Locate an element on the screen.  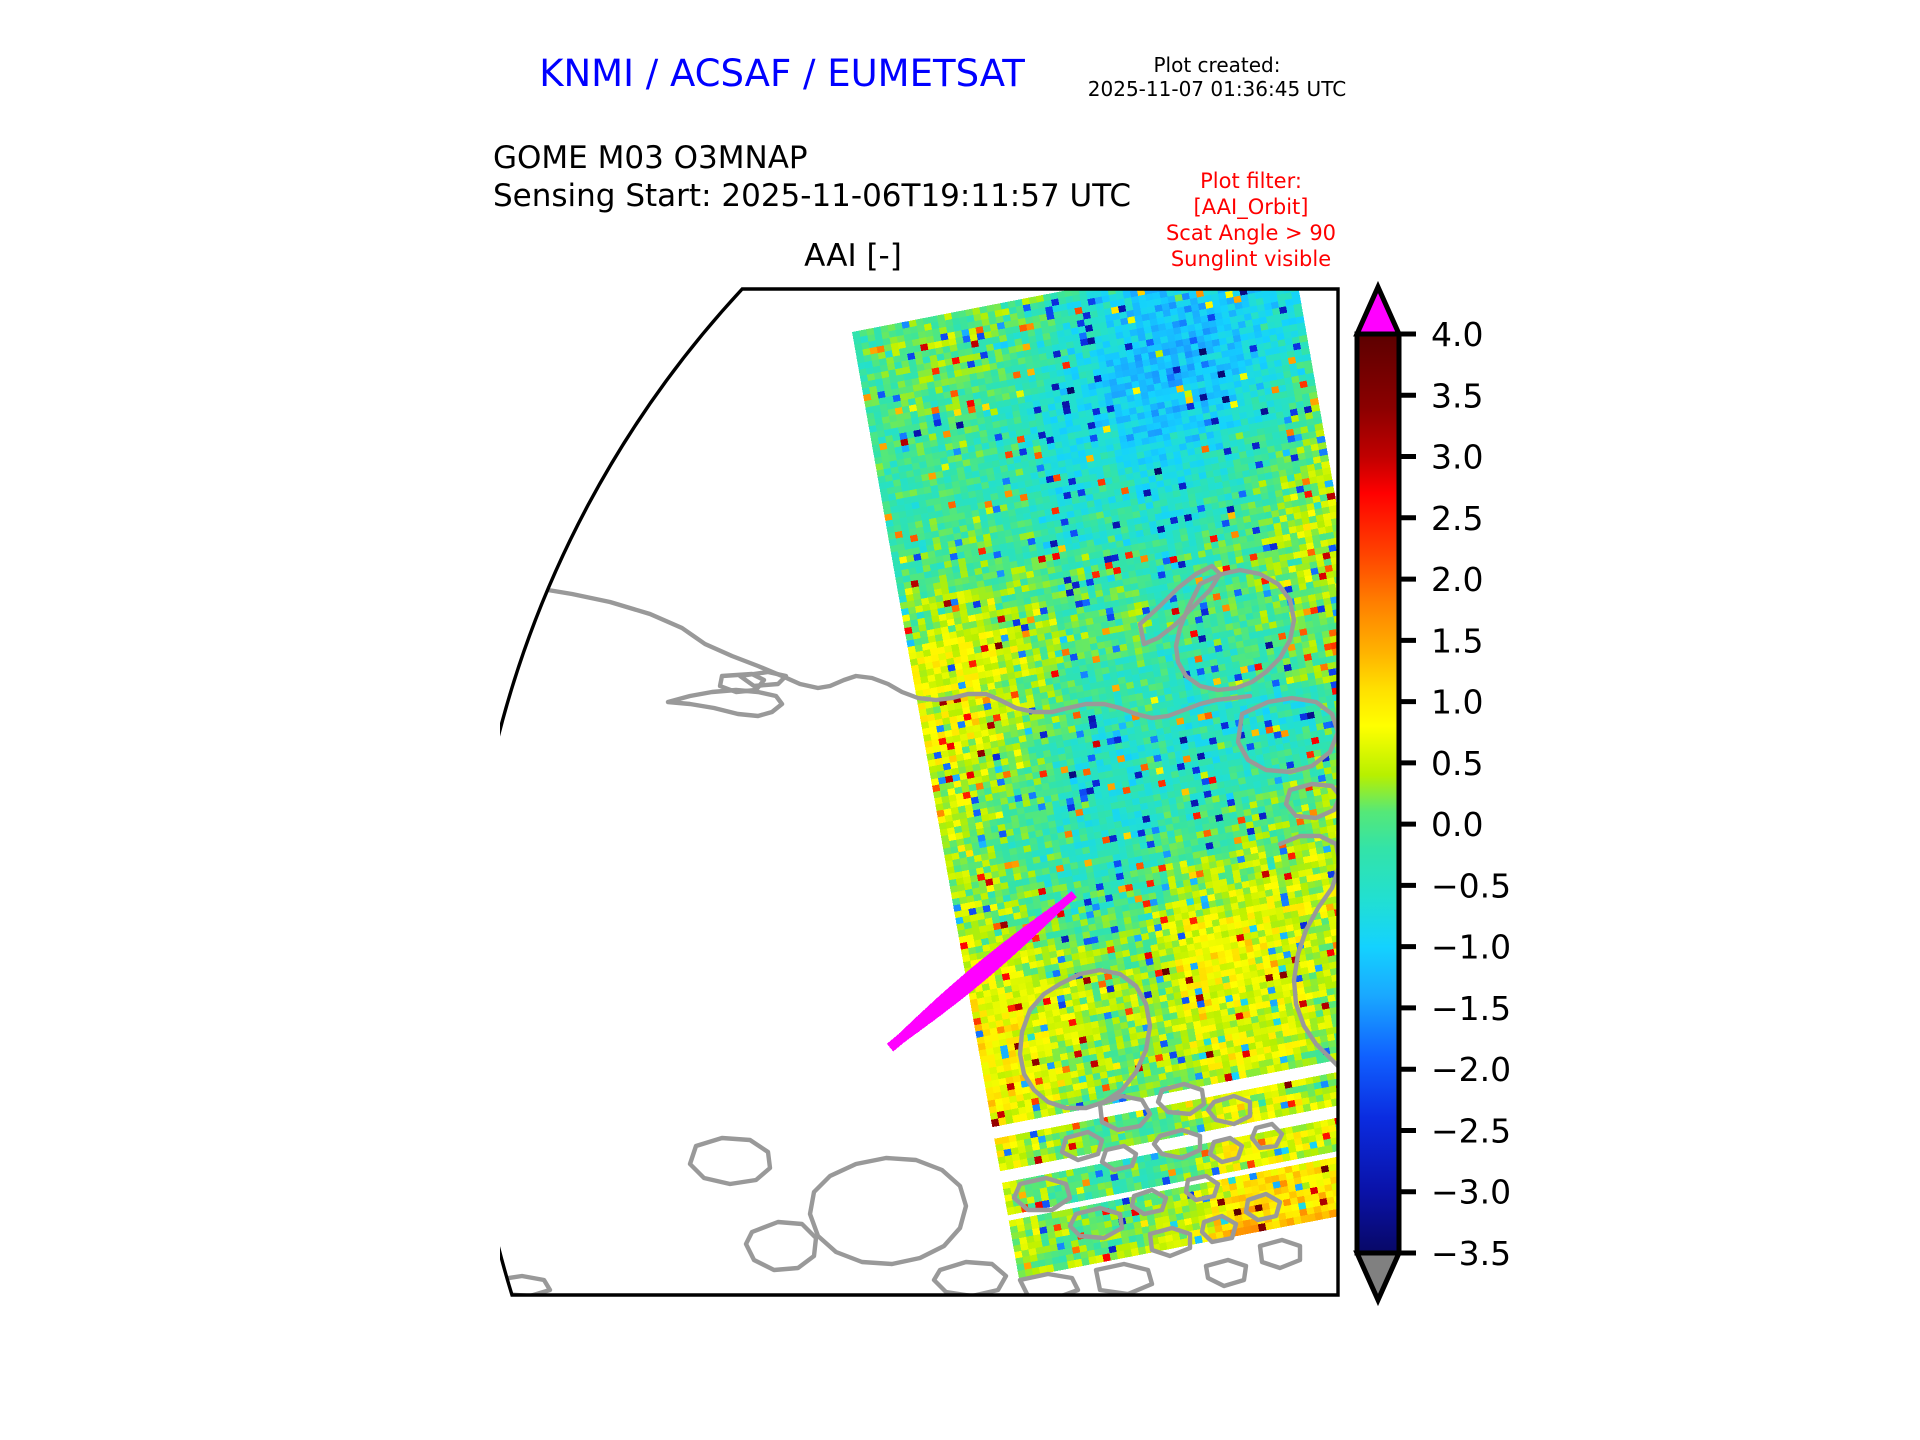
plot-created-value: 2025-11-07 01:36:45 UTC is located at coordinates (1217, 89).